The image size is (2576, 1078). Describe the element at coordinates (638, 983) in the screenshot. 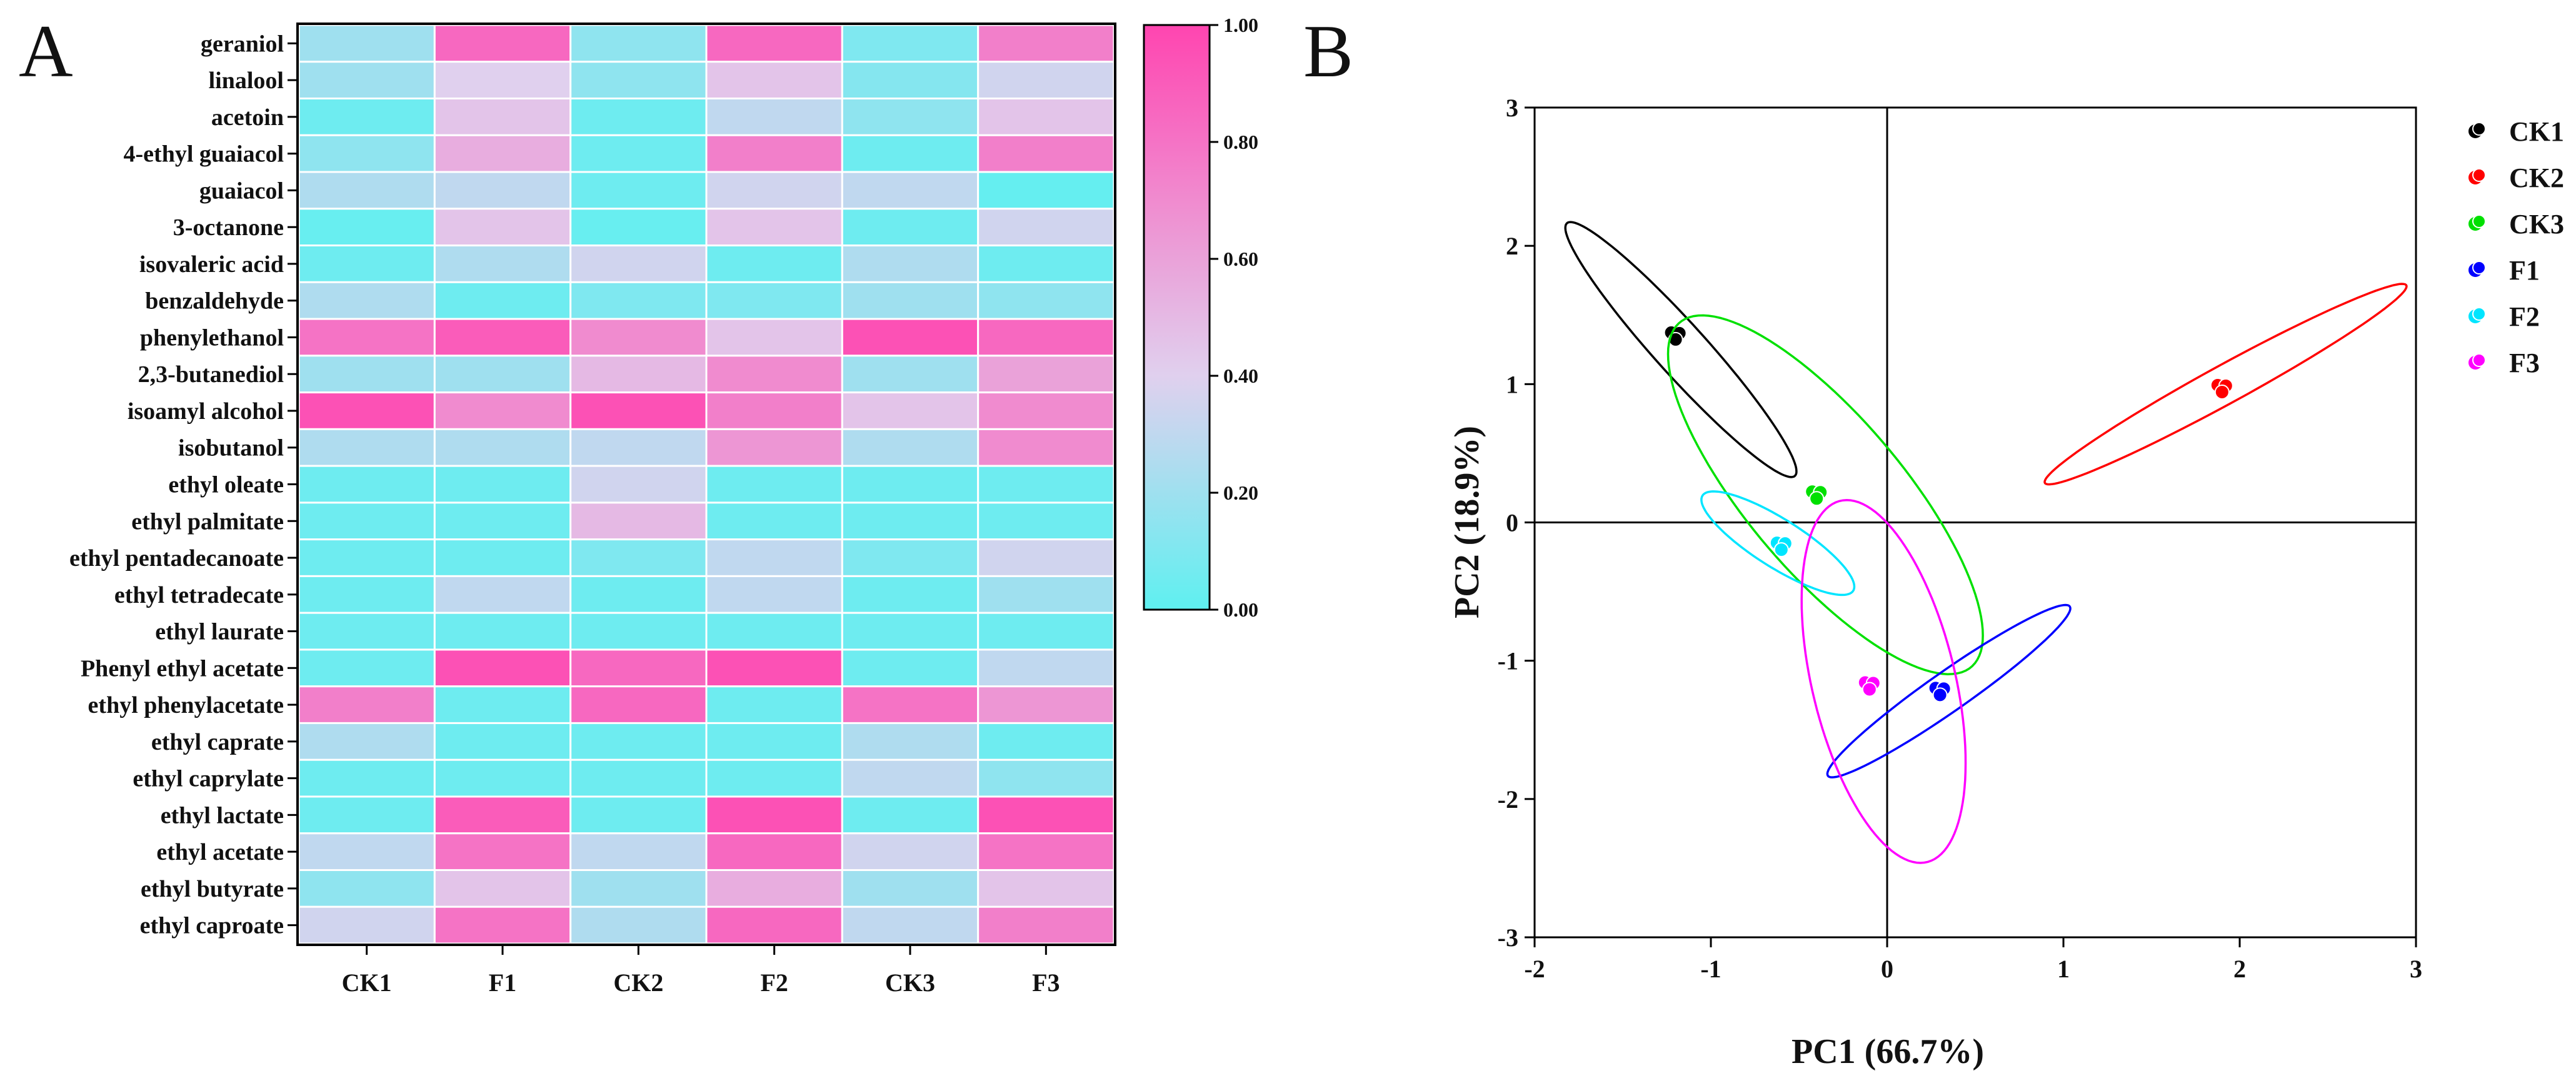

I see `heatmap-column-label: CK2` at that location.